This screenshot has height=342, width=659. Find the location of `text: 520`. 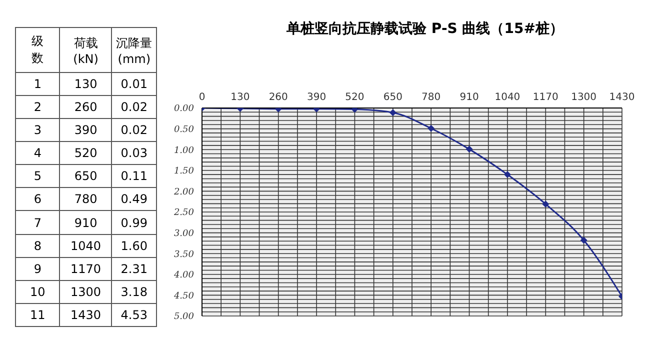

text: 520 is located at coordinates (86, 153).